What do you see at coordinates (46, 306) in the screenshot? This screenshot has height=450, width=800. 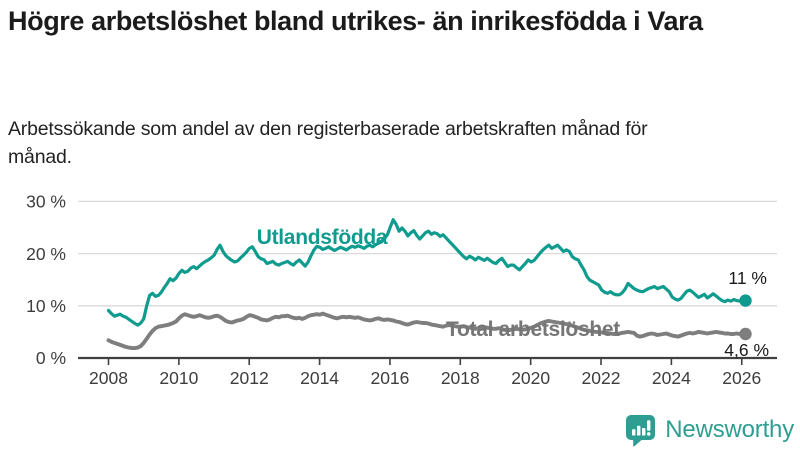 I see `y-axis-tick-label: 10 %` at bounding box center [46, 306].